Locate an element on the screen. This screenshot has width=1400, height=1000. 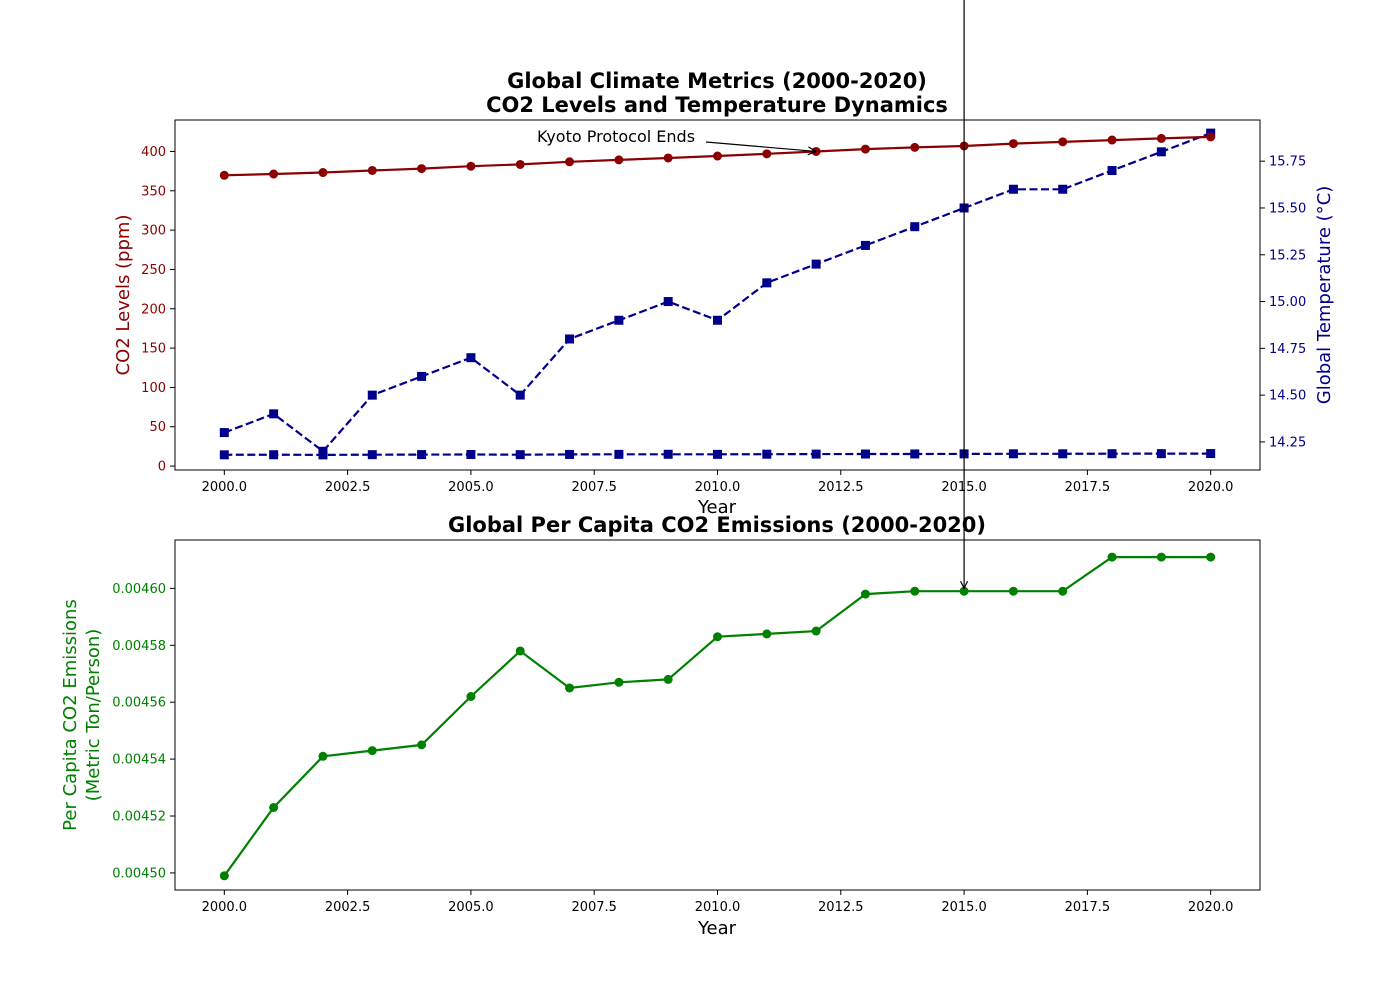
top-x-tick-label: 2002.5 is located at coordinates (348, 487).